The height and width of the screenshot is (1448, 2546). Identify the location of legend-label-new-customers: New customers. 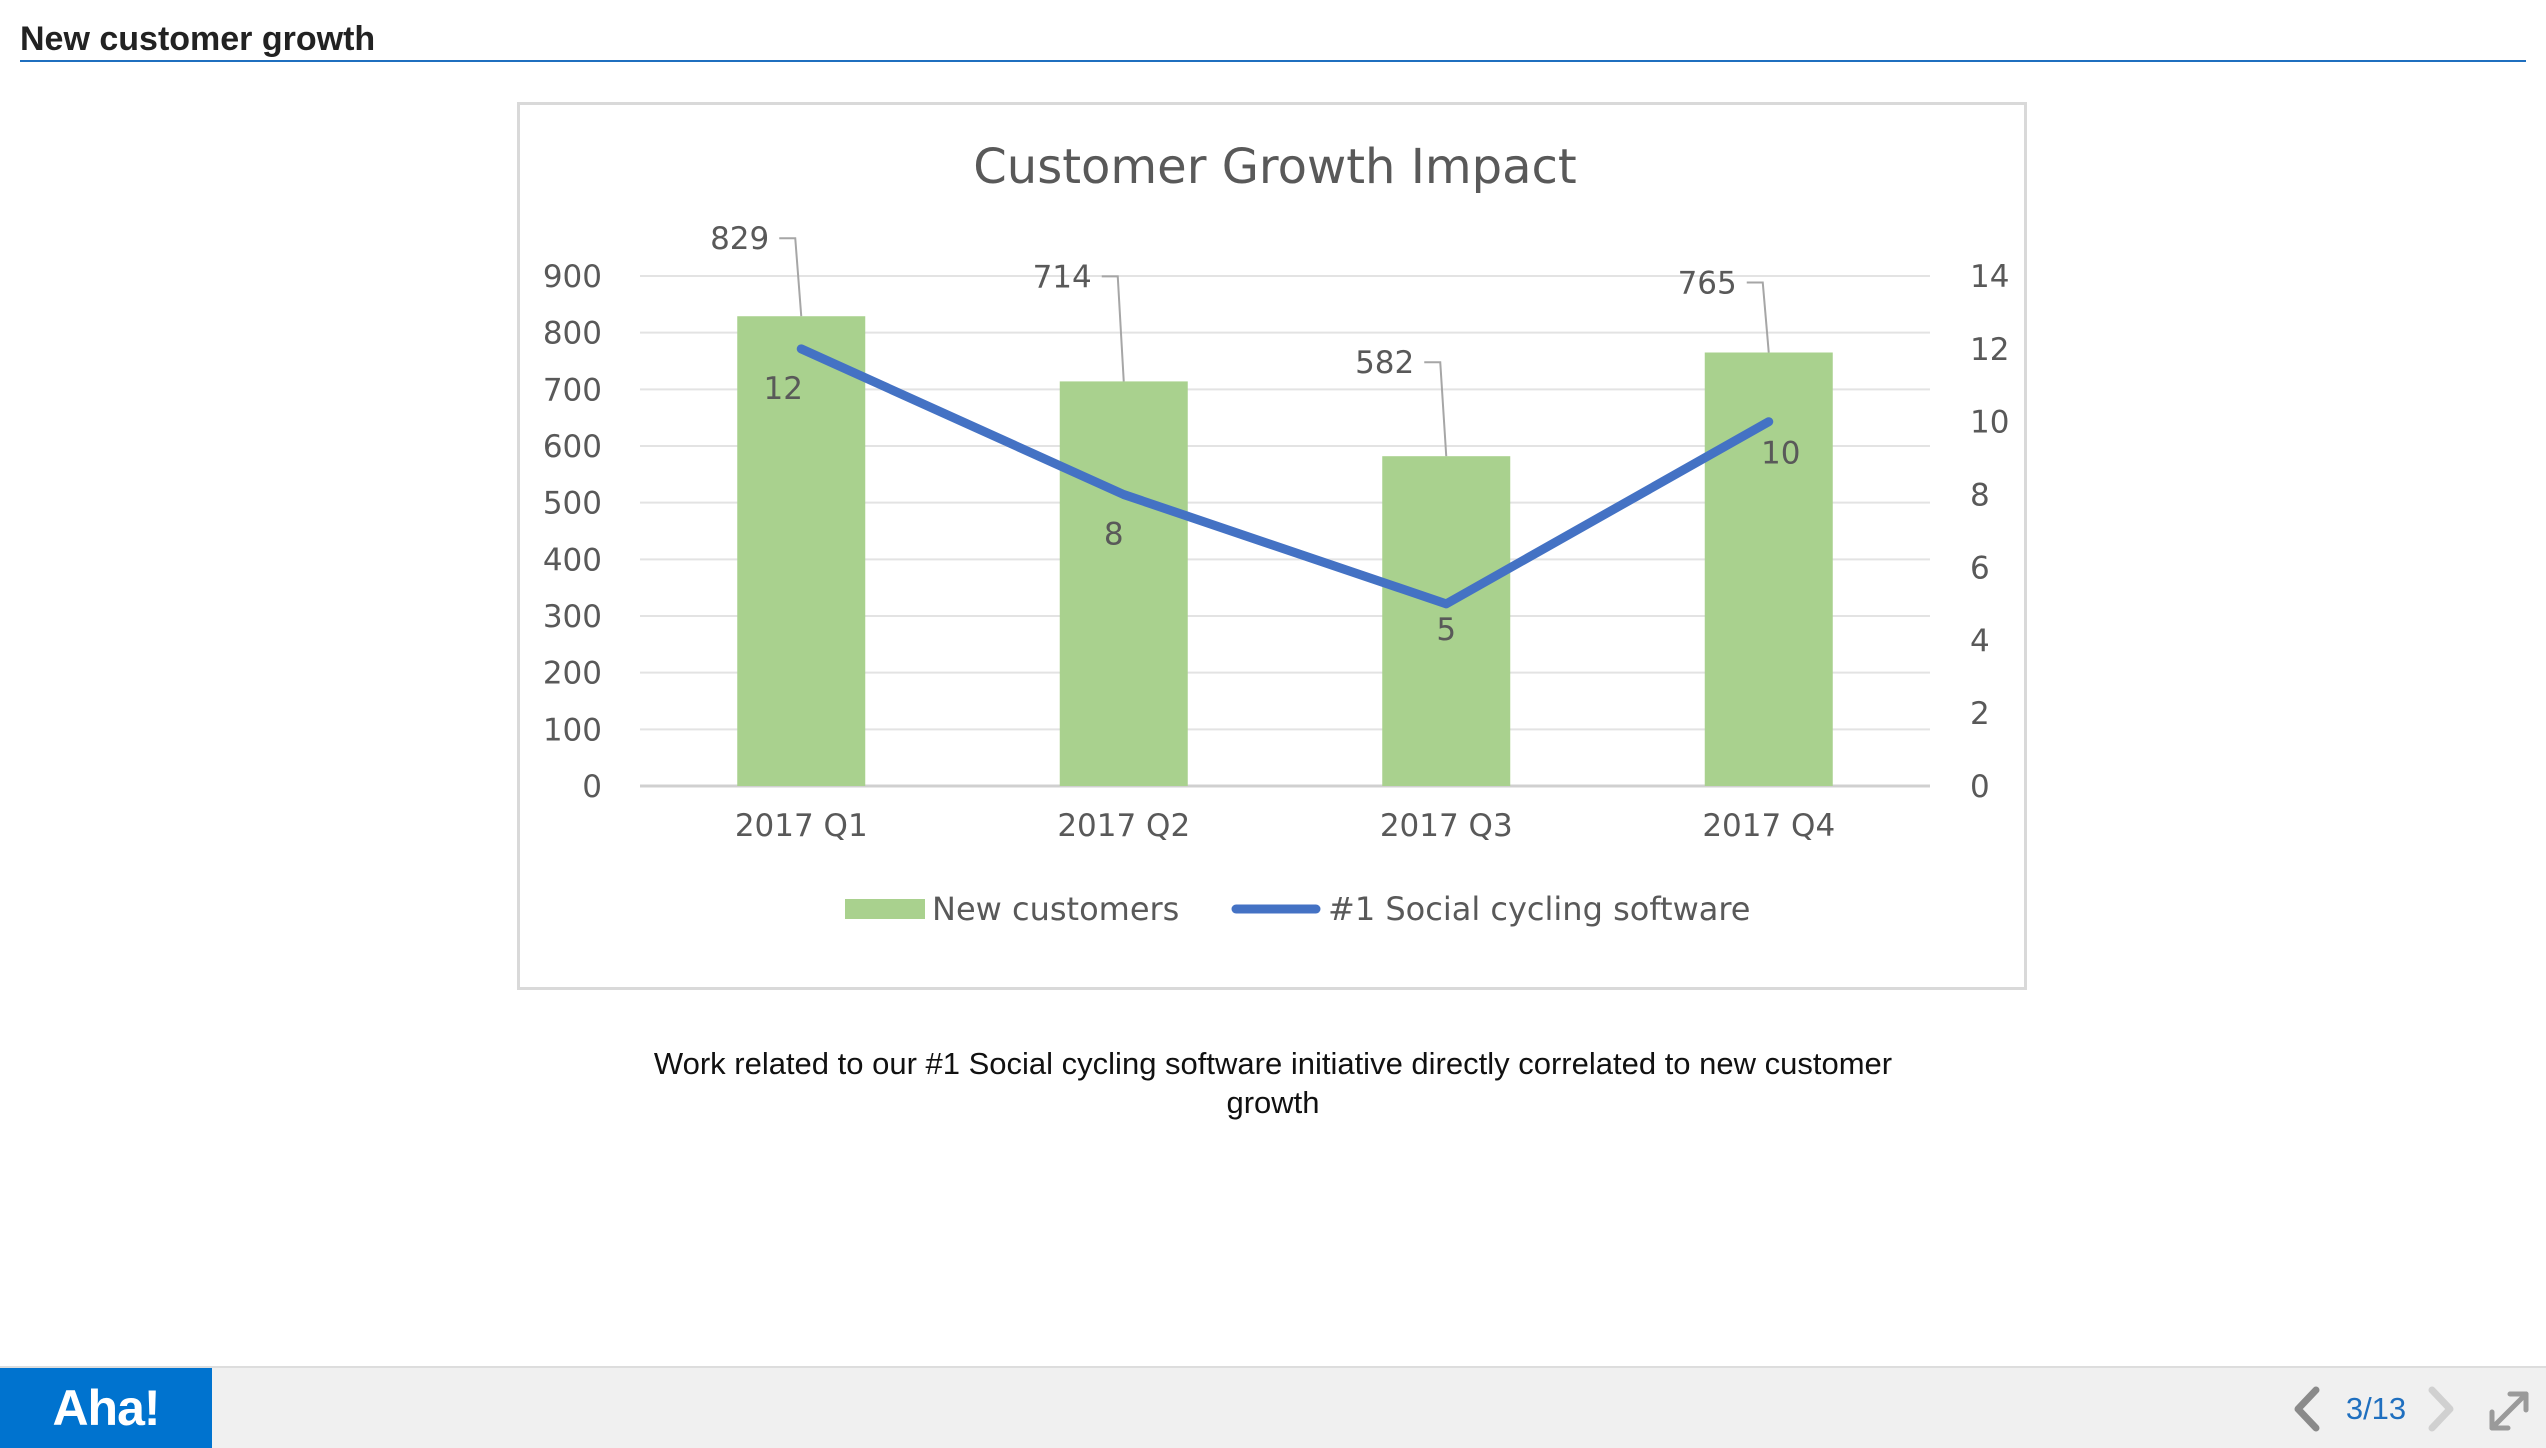
(1055, 909).